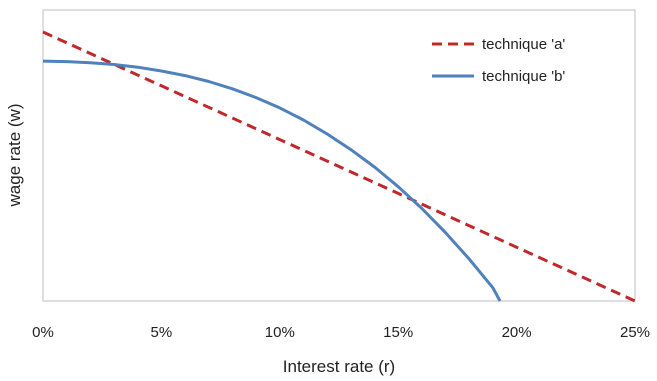 Image resolution: width=657 pixels, height=381 pixels. Describe the element at coordinates (339, 366) in the screenshot. I see `x-axis-title: Interest rate (r)` at that location.